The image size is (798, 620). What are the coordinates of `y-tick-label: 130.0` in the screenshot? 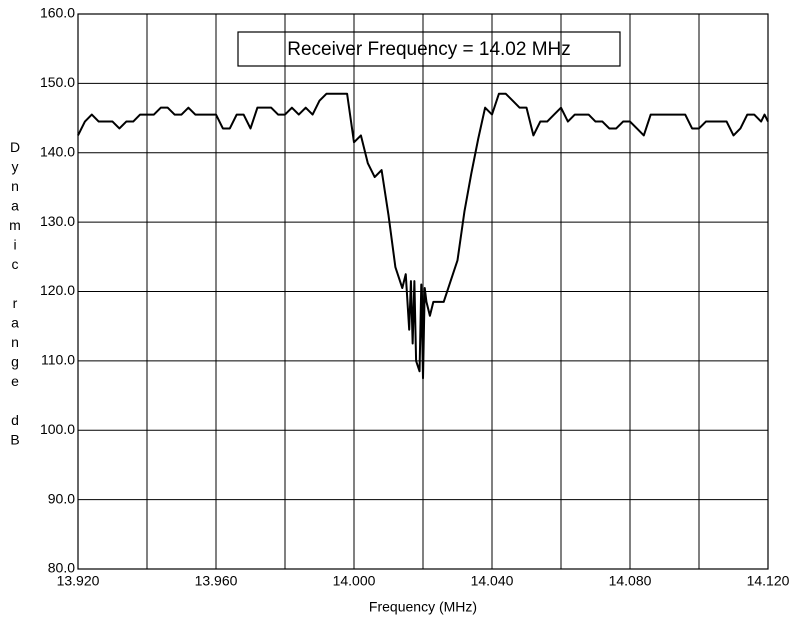 It's located at (57, 221).